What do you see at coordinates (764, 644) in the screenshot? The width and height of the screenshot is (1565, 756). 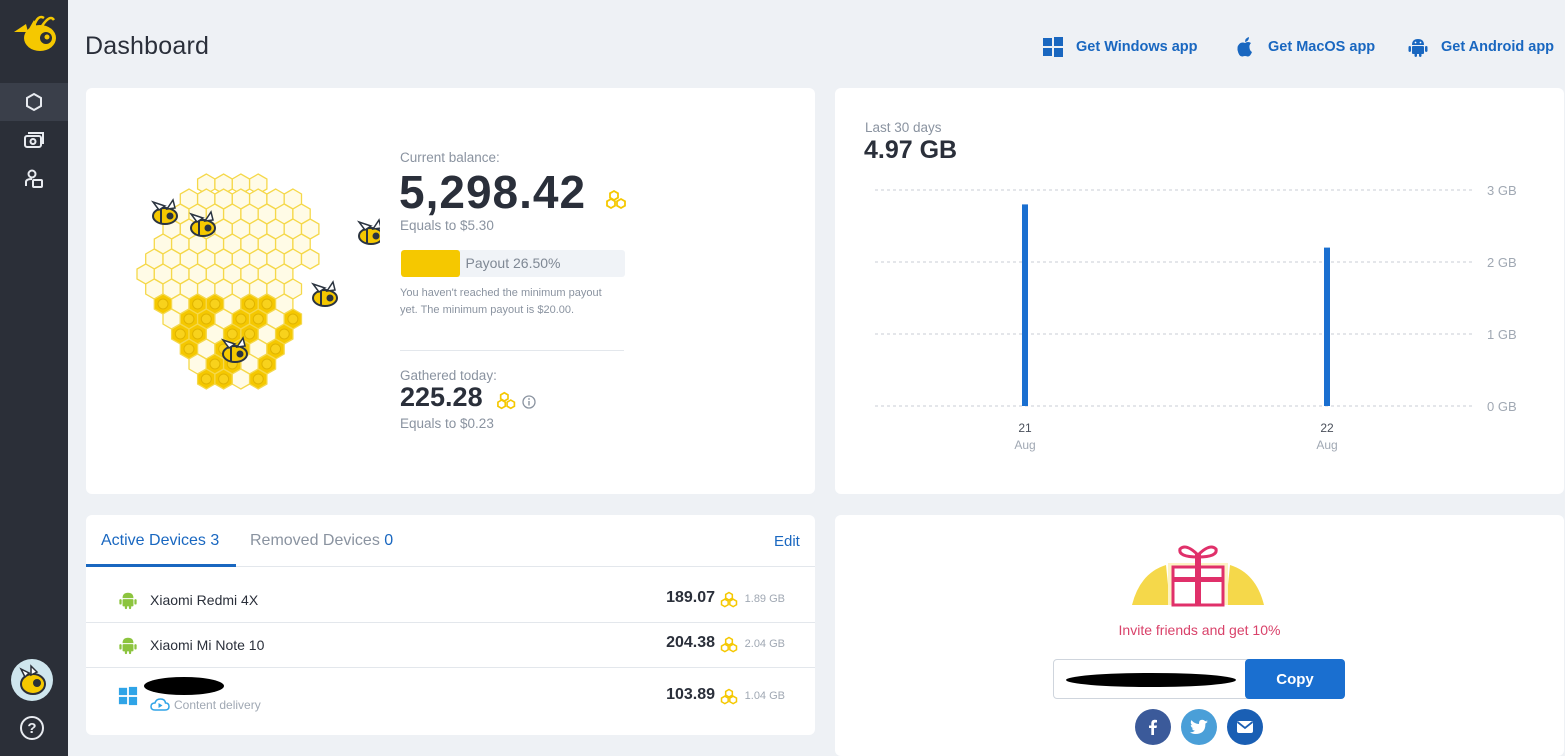 I see `device-traffic: 2.04 GB` at bounding box center [764, 644].